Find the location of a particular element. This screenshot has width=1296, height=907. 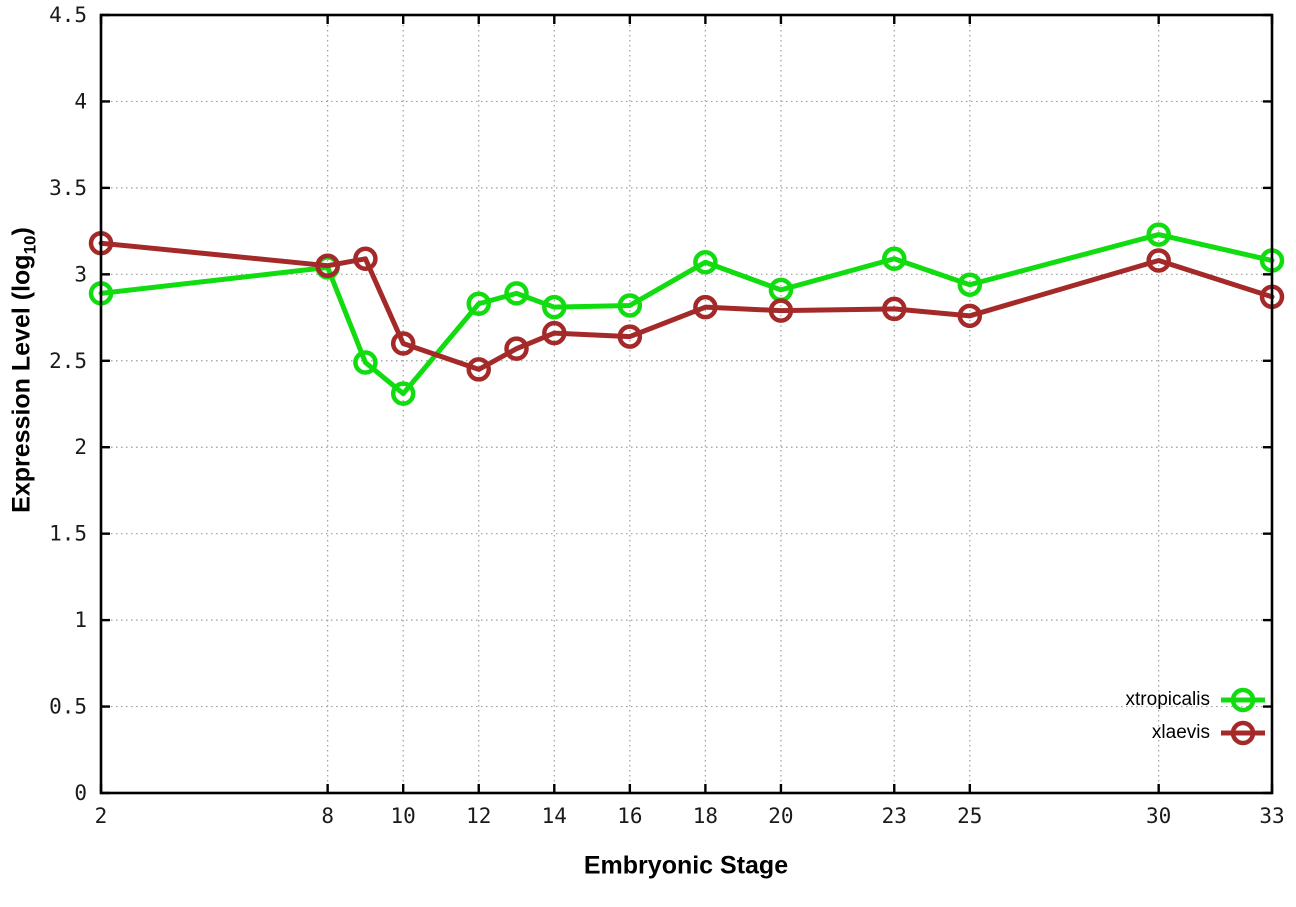

x-tick-label: 8 is located at coordinates (327, 816).